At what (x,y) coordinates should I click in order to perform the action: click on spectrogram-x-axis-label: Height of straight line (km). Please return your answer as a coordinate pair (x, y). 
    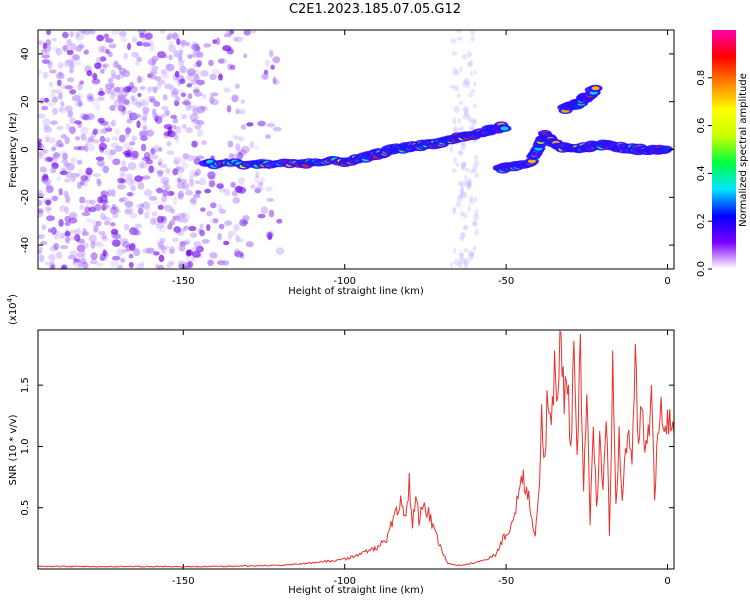
    Looking at the image, I should click on (356, 291).